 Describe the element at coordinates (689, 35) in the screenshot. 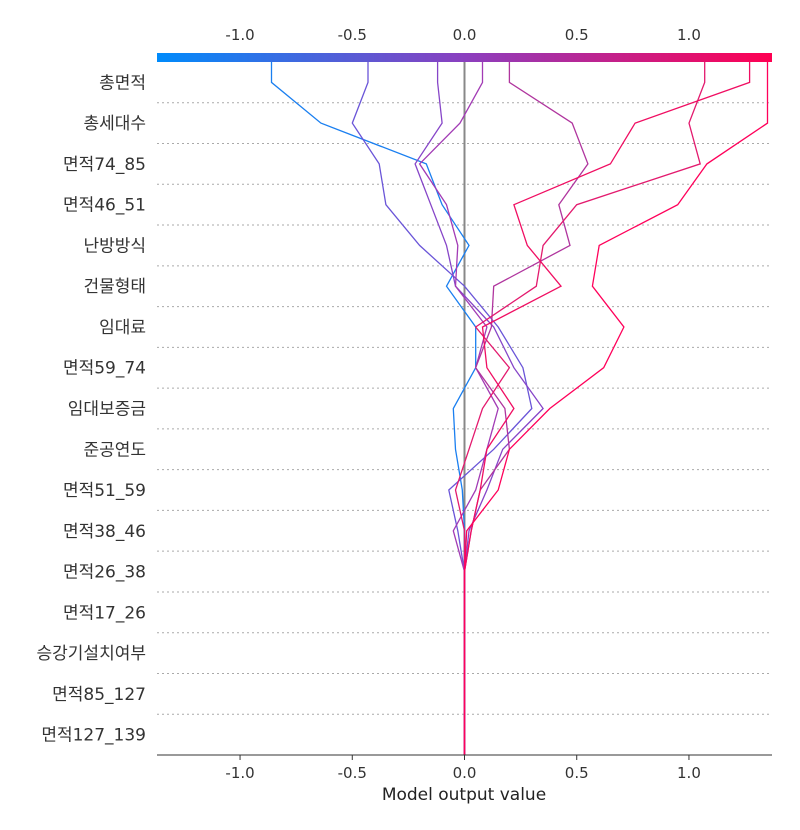

I see `top-tick-label: 1.0` at that location.